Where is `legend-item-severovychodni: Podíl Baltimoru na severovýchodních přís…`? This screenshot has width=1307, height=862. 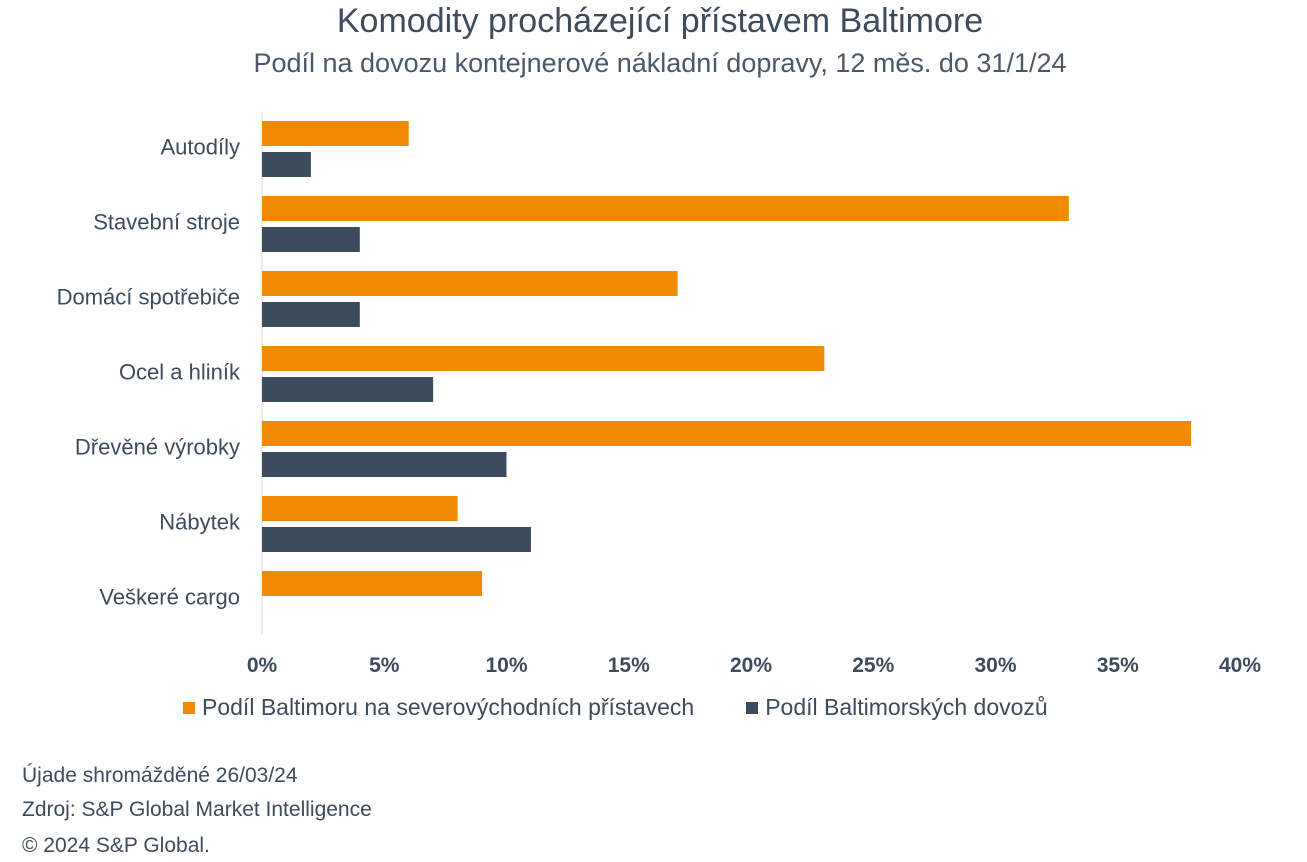 legend-item-severovychodni: Podíl Baltimoru na severovýchodních přís… is located at coordinates (438, 707).